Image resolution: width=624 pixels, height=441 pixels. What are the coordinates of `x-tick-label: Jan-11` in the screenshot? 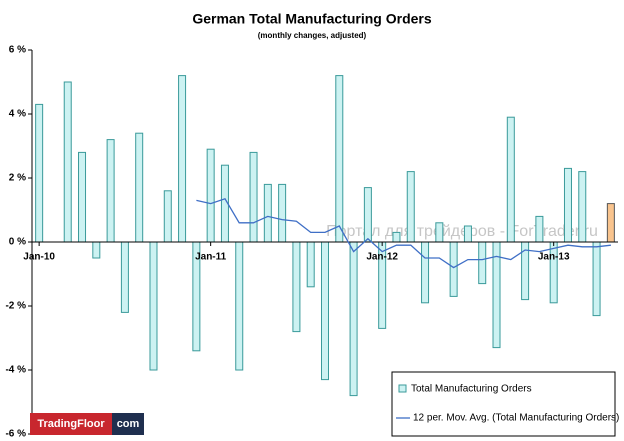 It's located at (211, 257).